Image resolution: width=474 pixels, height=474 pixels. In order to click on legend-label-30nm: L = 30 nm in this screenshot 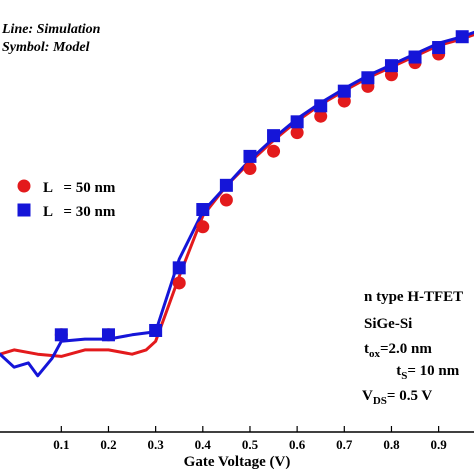, I will do `click(79, 212)`.